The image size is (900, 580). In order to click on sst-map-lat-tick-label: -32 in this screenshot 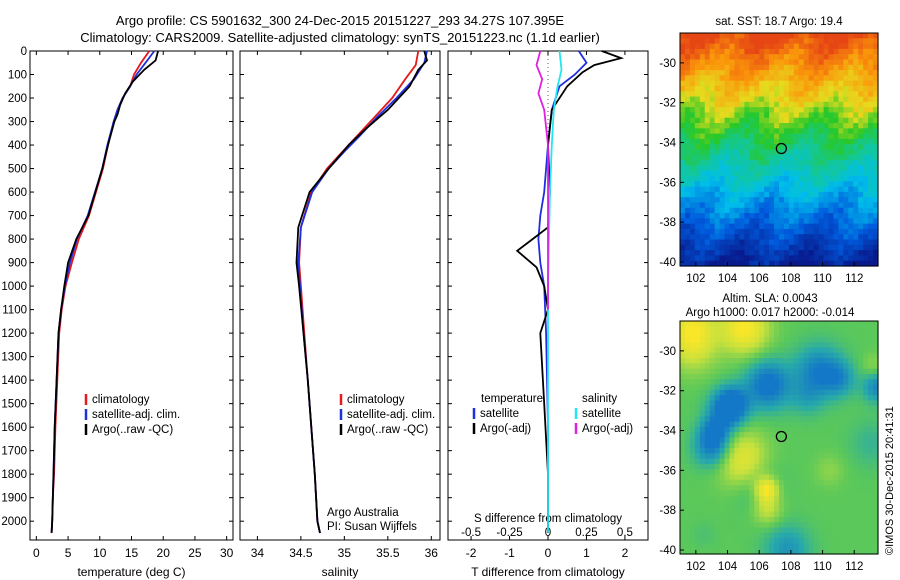, I will do `click(667, 104)`.